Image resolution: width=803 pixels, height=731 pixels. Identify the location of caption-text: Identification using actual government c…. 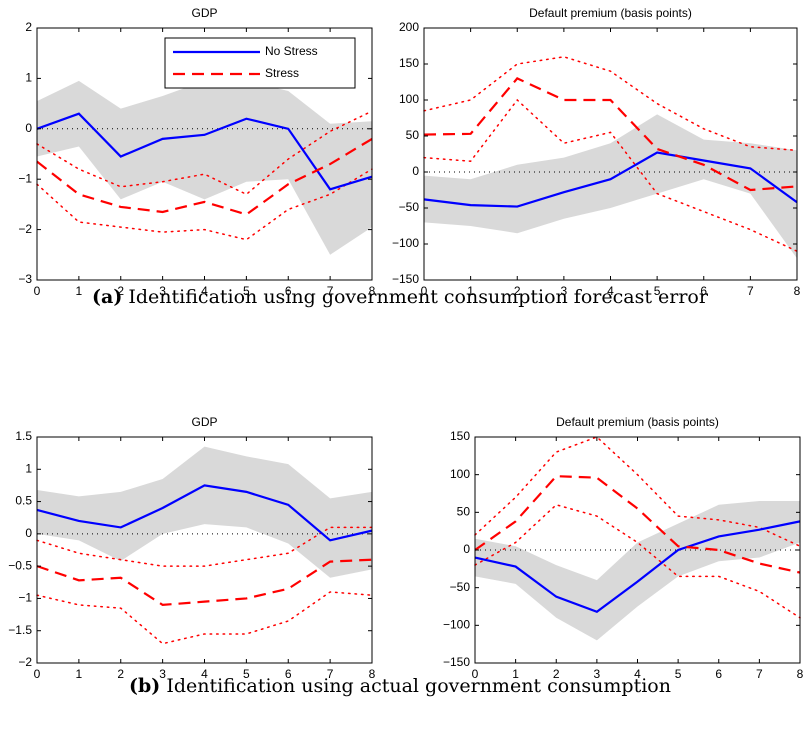
(418, 686).